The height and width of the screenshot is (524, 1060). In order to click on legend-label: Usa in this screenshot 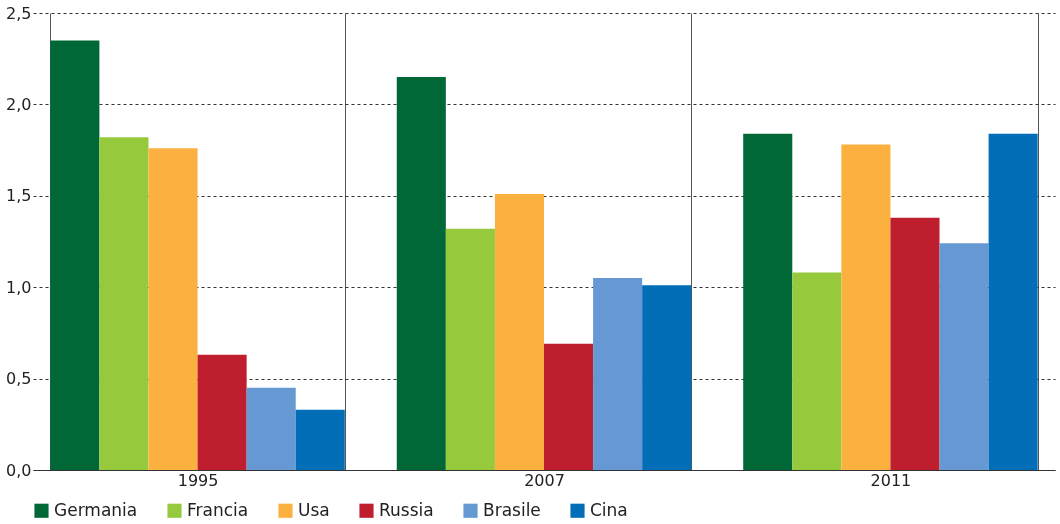, I will do `click(314, 509)`.